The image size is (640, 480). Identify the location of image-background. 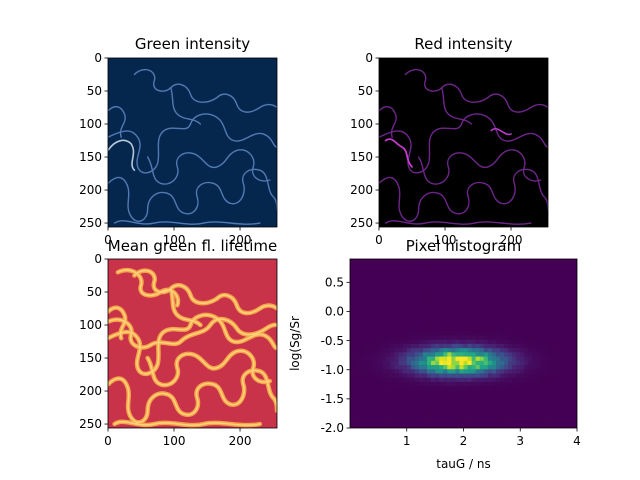
(463, 142).